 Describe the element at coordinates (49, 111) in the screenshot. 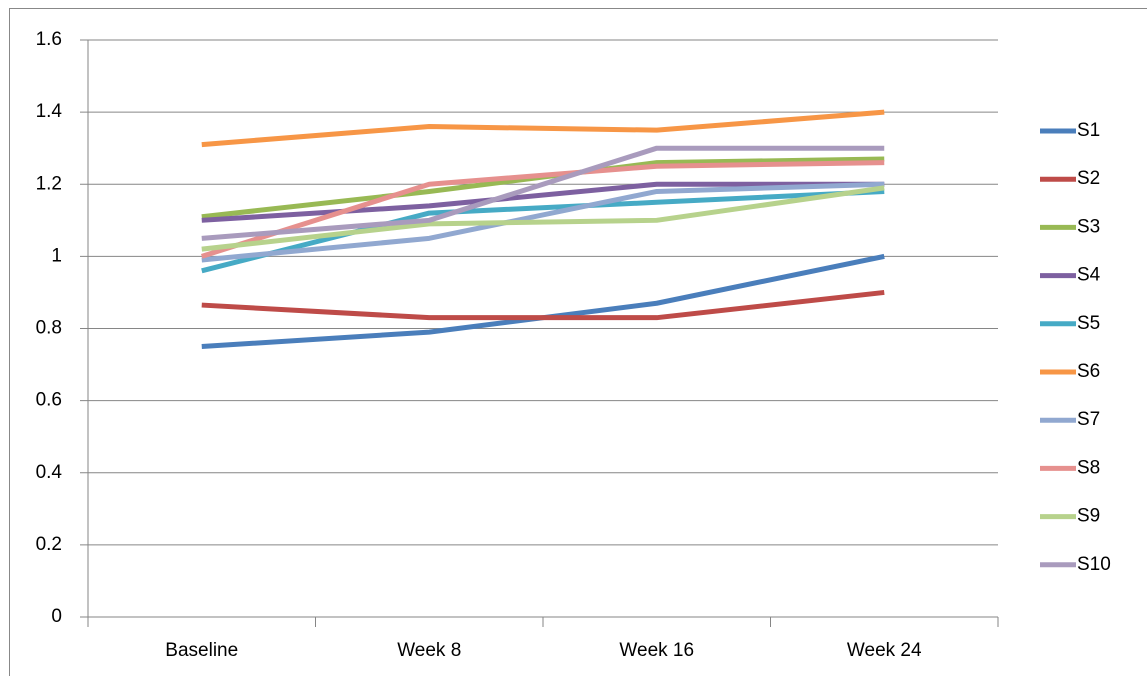

I see `y-tick-label: 1.4` at that location.